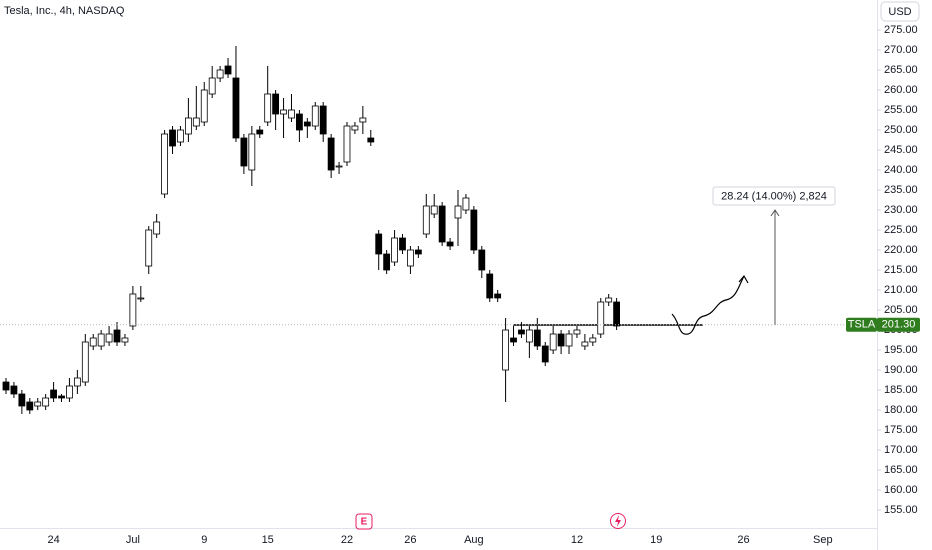 The width and height of the screenshot is (932, 550). Describe the element at coordinates (901, 510) in the screenshot. I see `y-tick-label: 155.00` at that location.